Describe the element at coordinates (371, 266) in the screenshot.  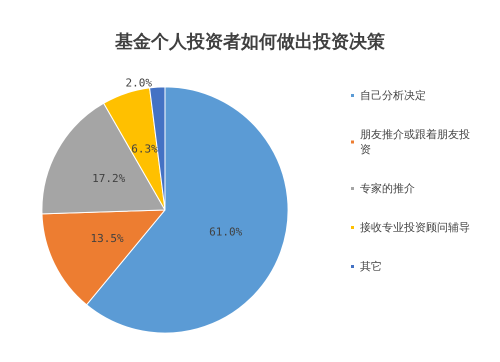
I see `legend-label: 其它` at that location.